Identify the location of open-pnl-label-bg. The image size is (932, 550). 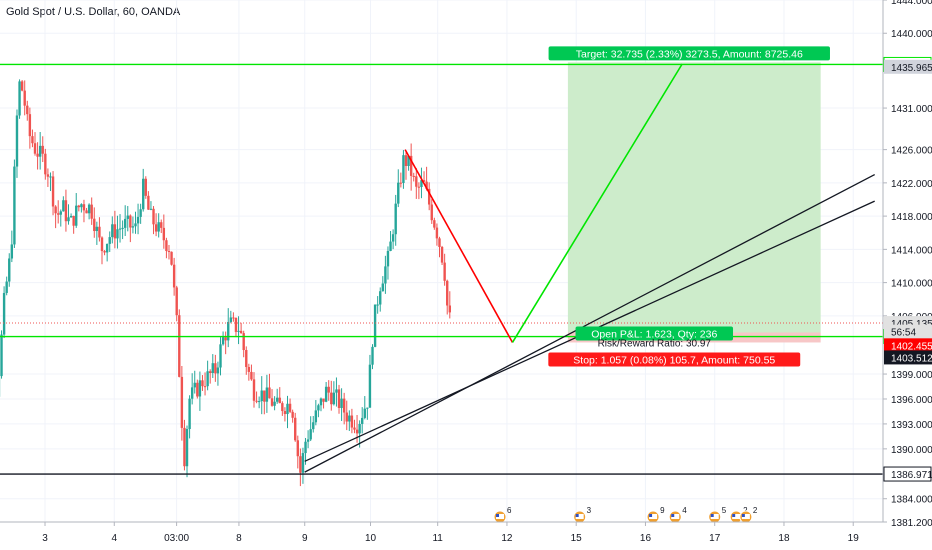
(654, 333).